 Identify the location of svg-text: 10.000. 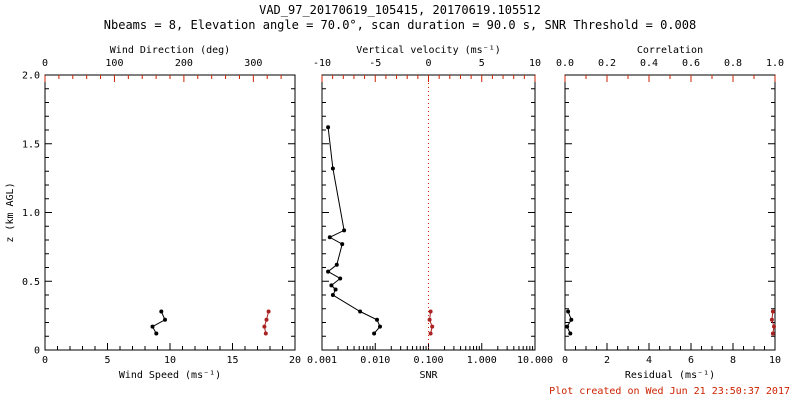
(535, 360).